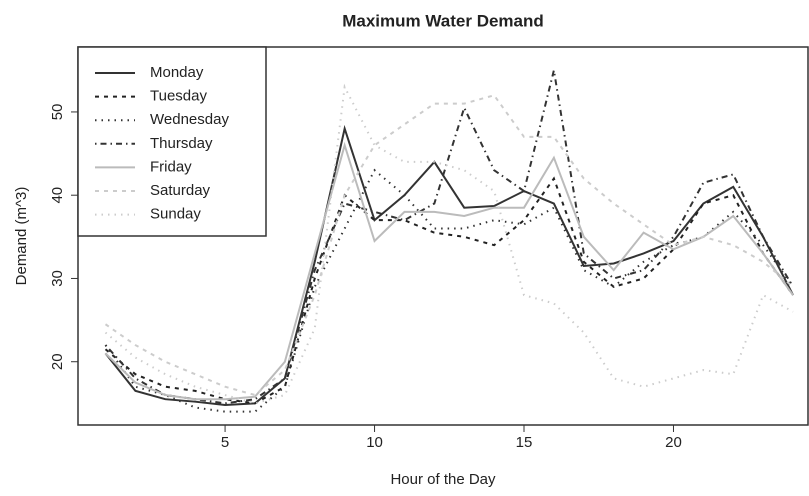  Describe the element at coordinates (57, 361) in the screenshot. I see `y-tick-label: 20` at that location.